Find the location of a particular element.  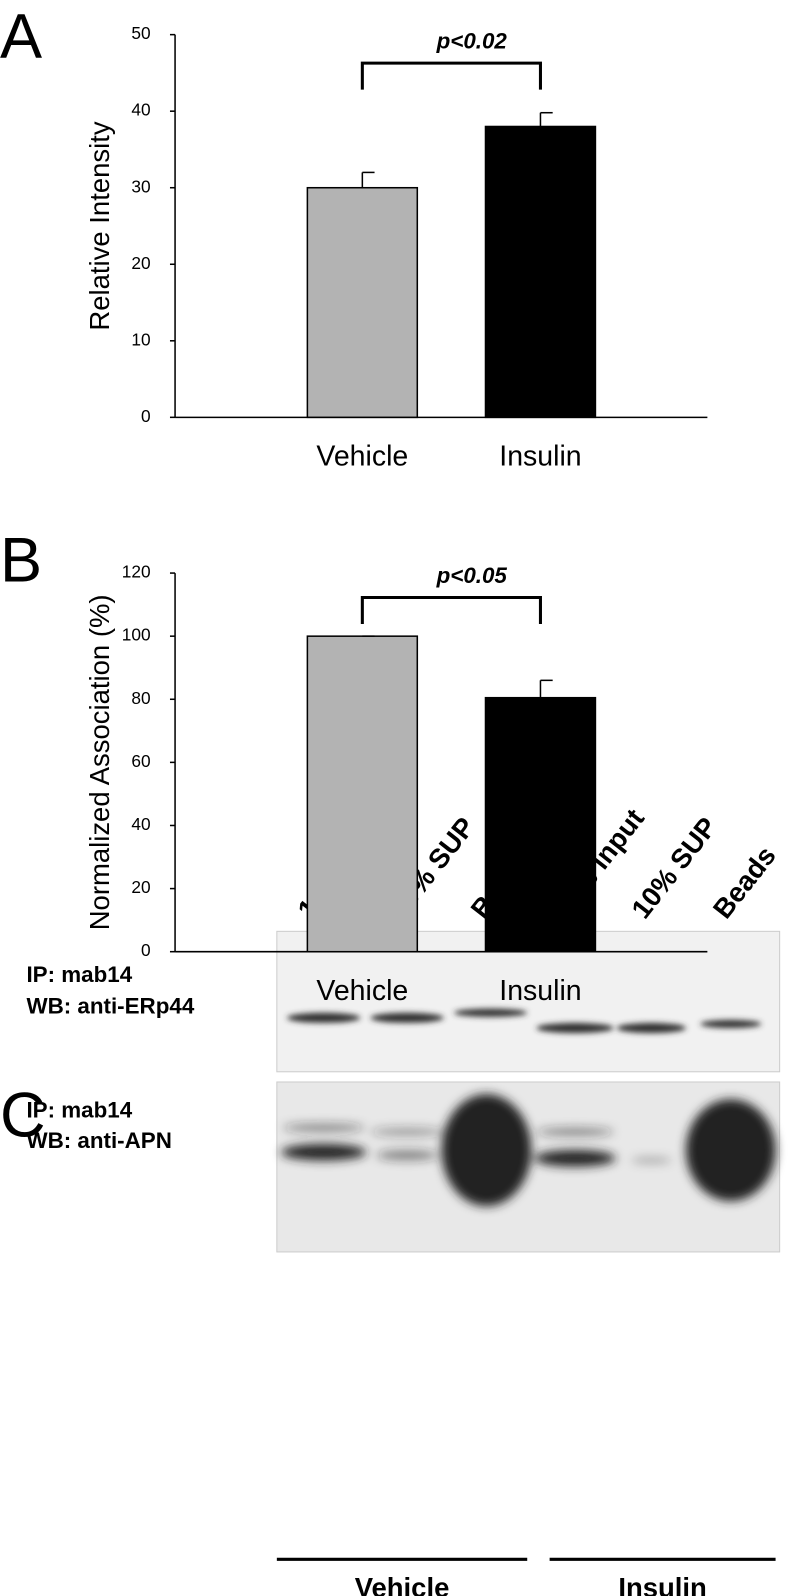

y-tick-label: 120 is located at coordinates (136, 572).